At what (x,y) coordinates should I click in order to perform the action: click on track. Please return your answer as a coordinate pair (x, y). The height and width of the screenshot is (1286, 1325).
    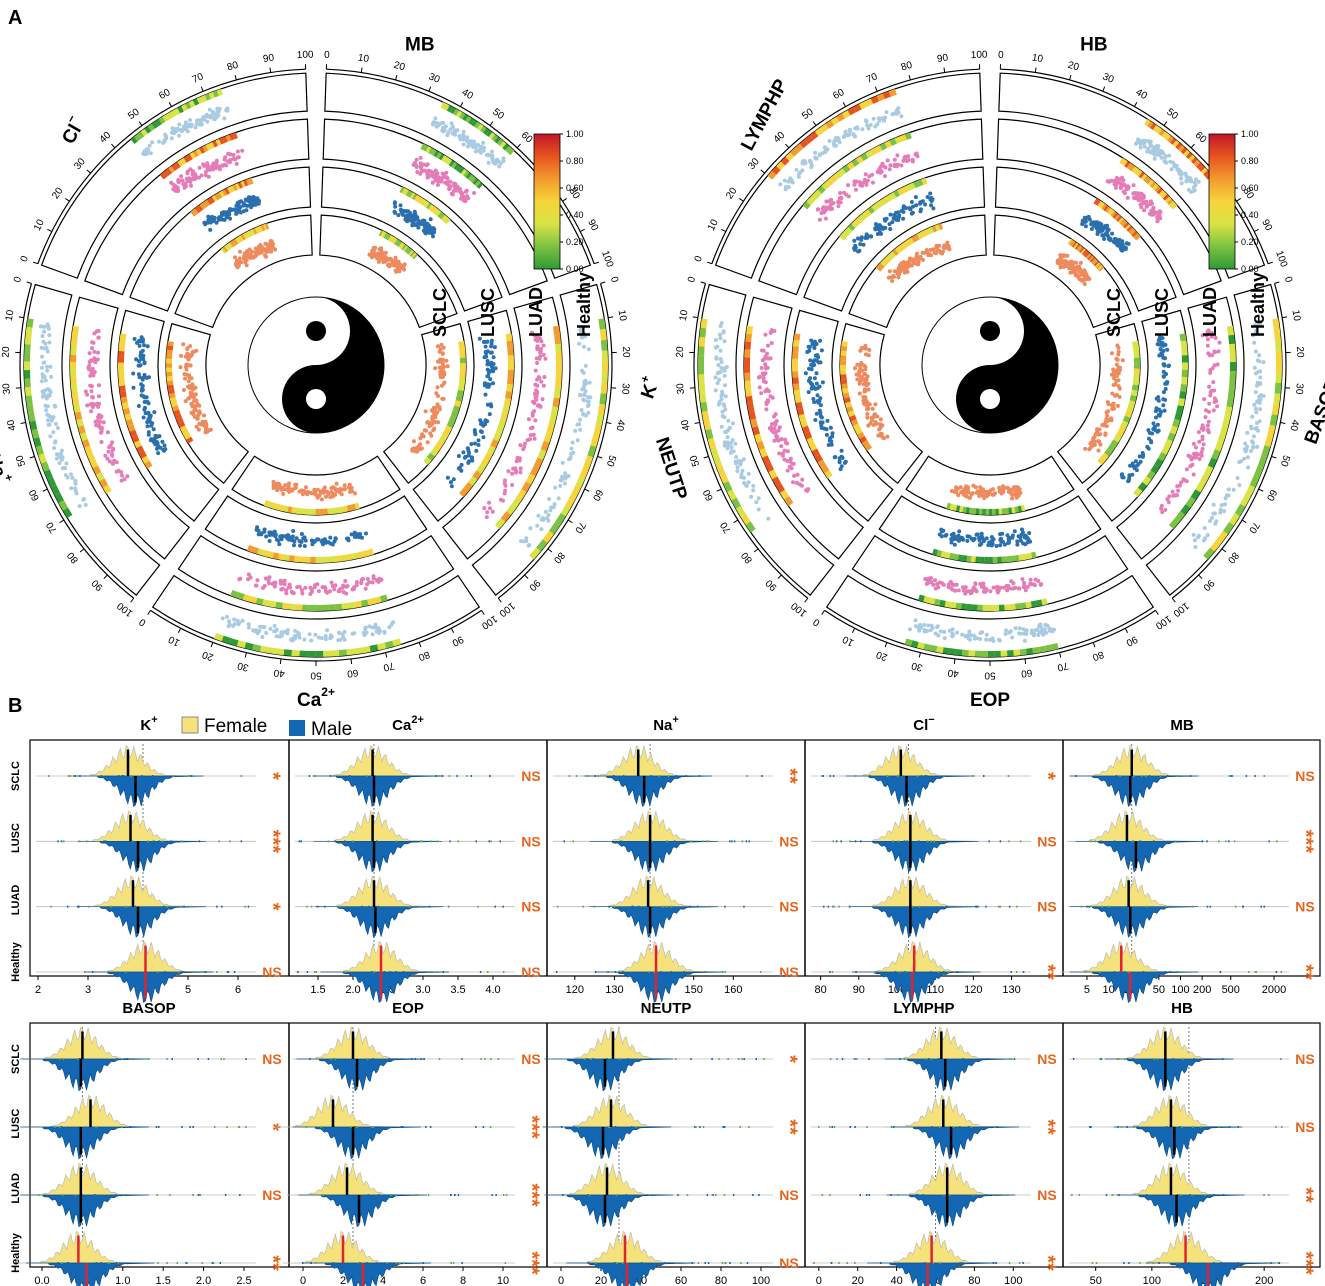
    Looking at the image, I should click on (243, 271).